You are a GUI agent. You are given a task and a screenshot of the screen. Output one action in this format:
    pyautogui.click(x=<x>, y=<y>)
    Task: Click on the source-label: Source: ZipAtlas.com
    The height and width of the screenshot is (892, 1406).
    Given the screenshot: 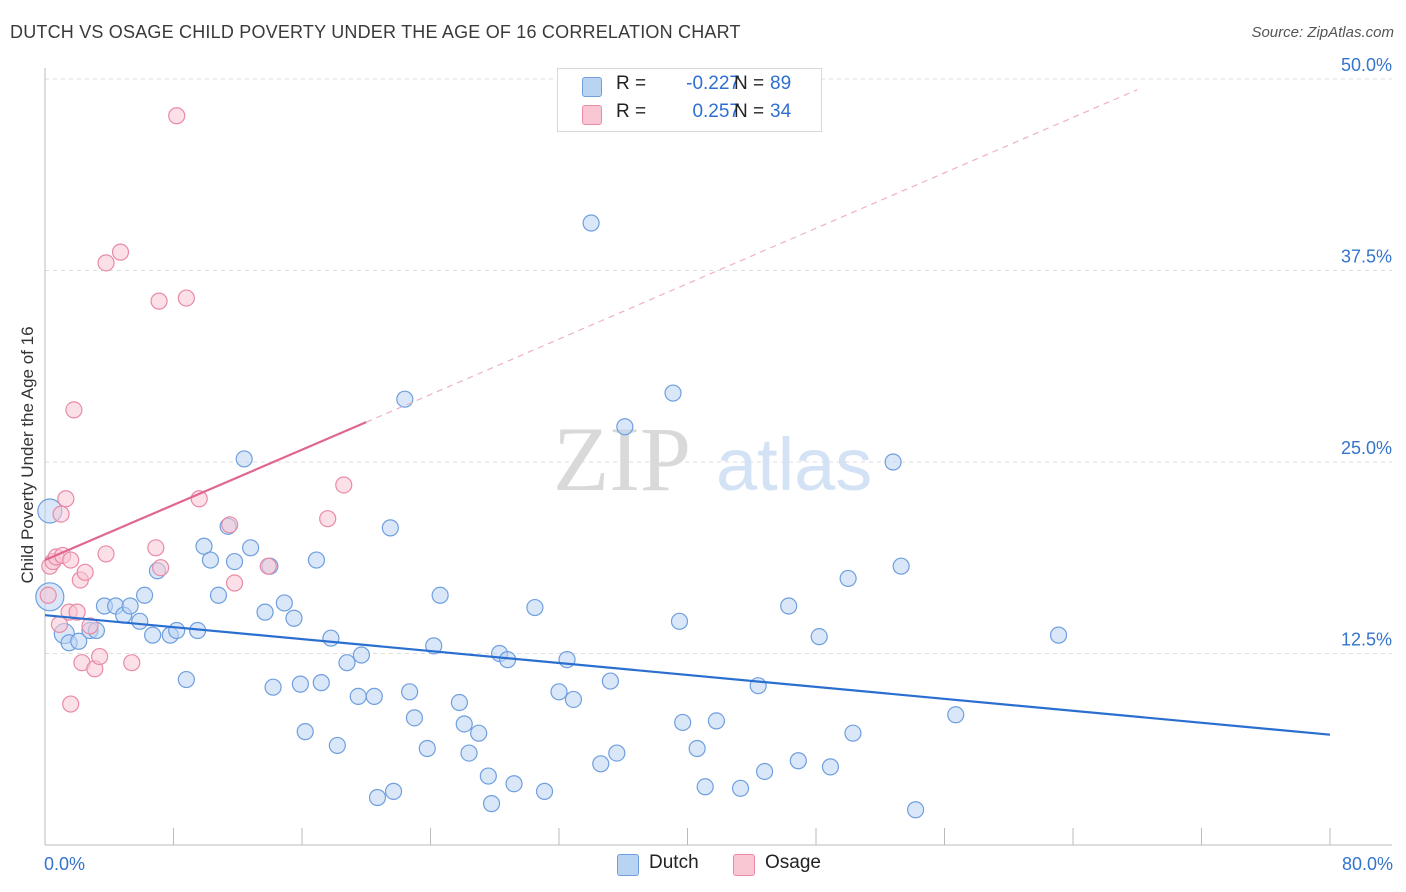 What is the action you would take?
    pyautogui.click(x=1322, y=32)
    